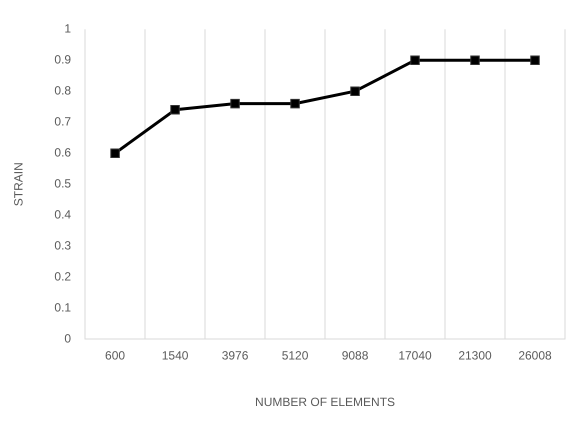  What do you see at coordinates (235, 355) in the screenshot?
I see `x-tick-label: 3976` at bounding box center [235, 355].